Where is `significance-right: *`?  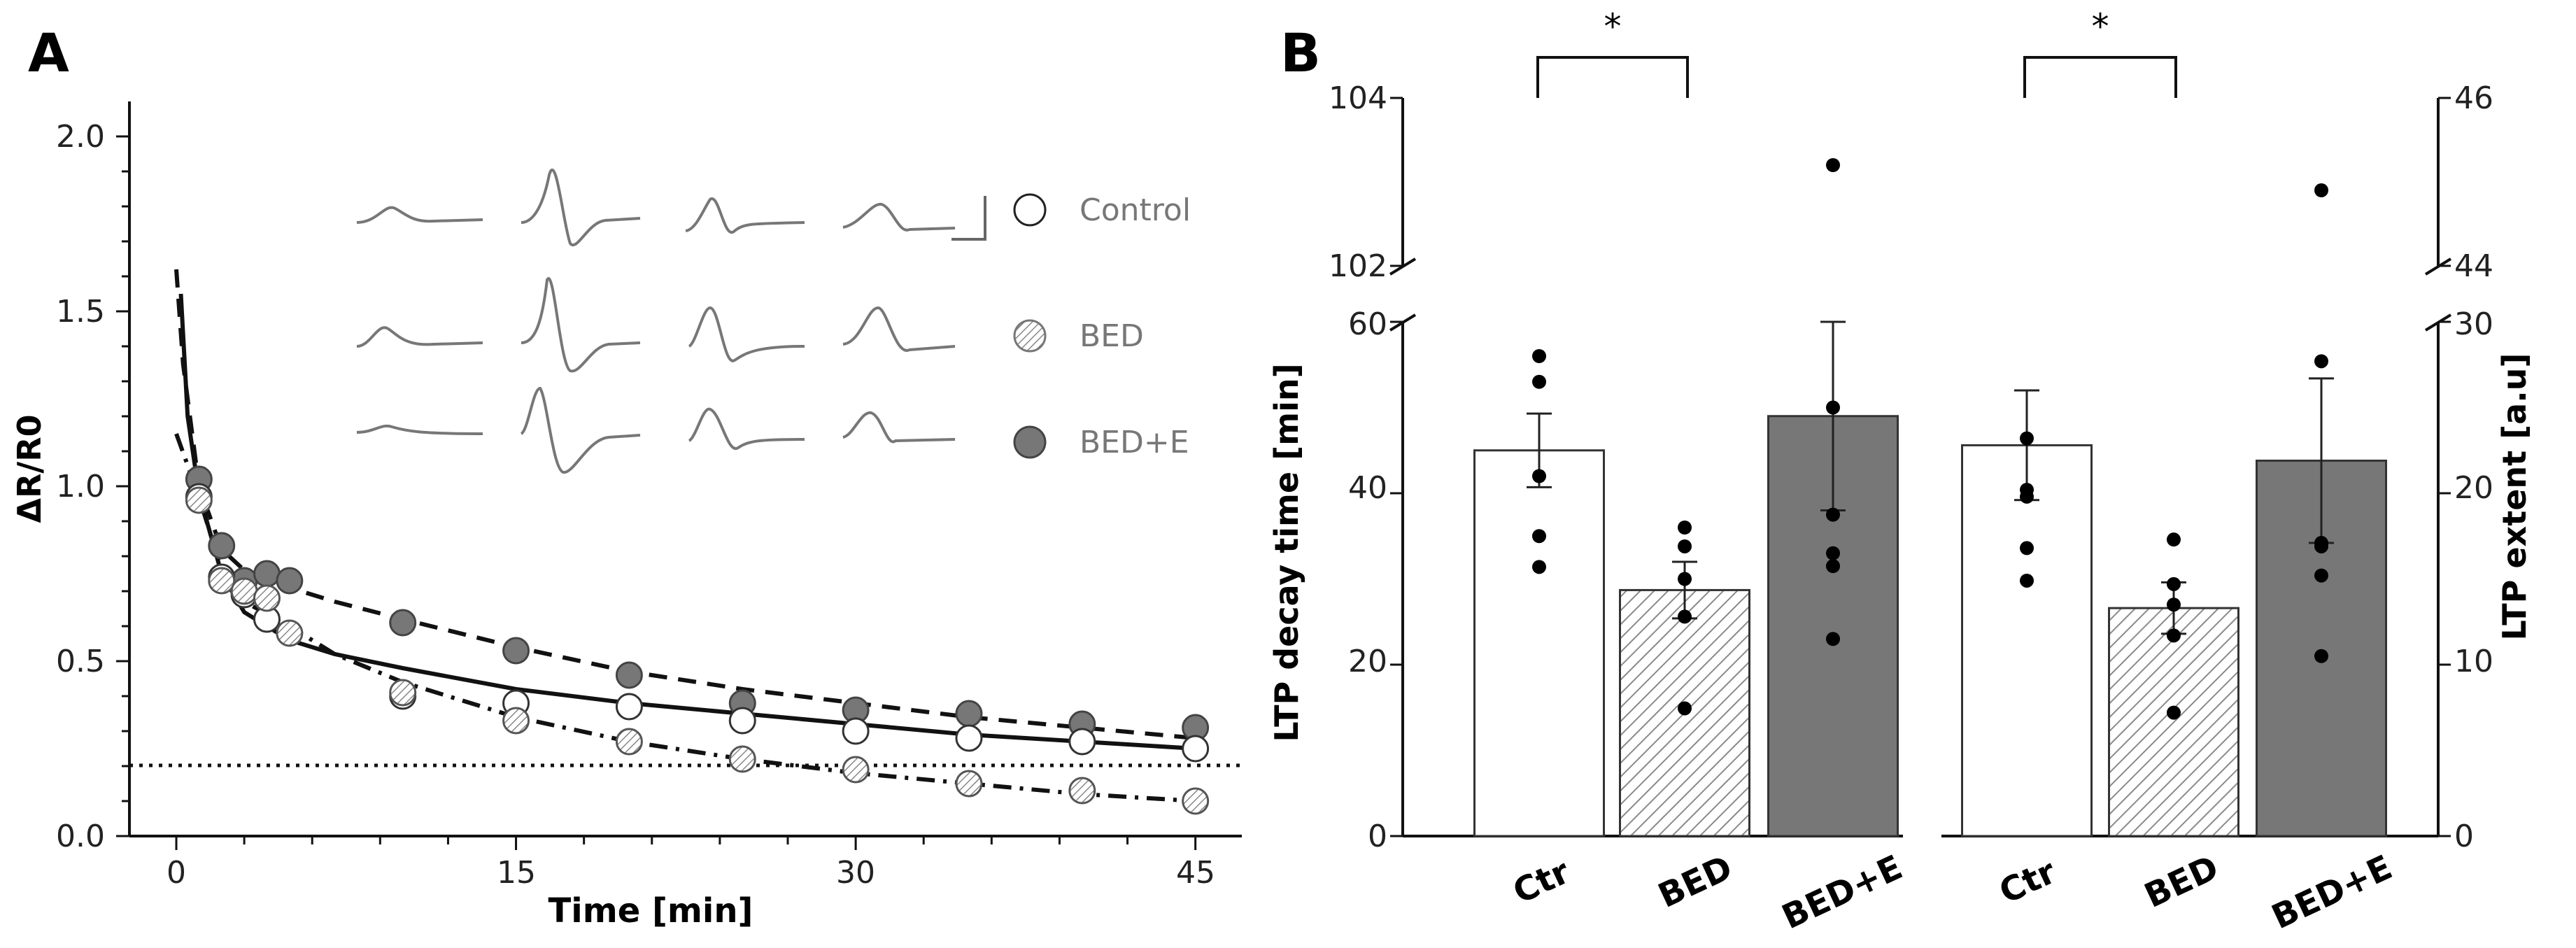 significance-right: * is located at coordinates (2100, 52).